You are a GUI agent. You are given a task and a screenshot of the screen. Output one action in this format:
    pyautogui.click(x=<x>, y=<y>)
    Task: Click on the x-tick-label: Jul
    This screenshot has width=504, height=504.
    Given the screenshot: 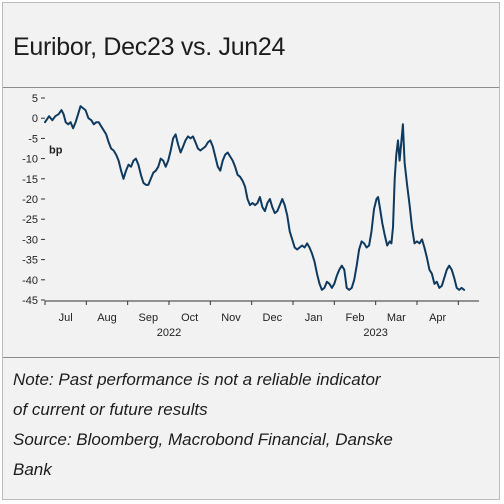 What is the action you would take?
    pyautogui.click(x=66, y=318)
    